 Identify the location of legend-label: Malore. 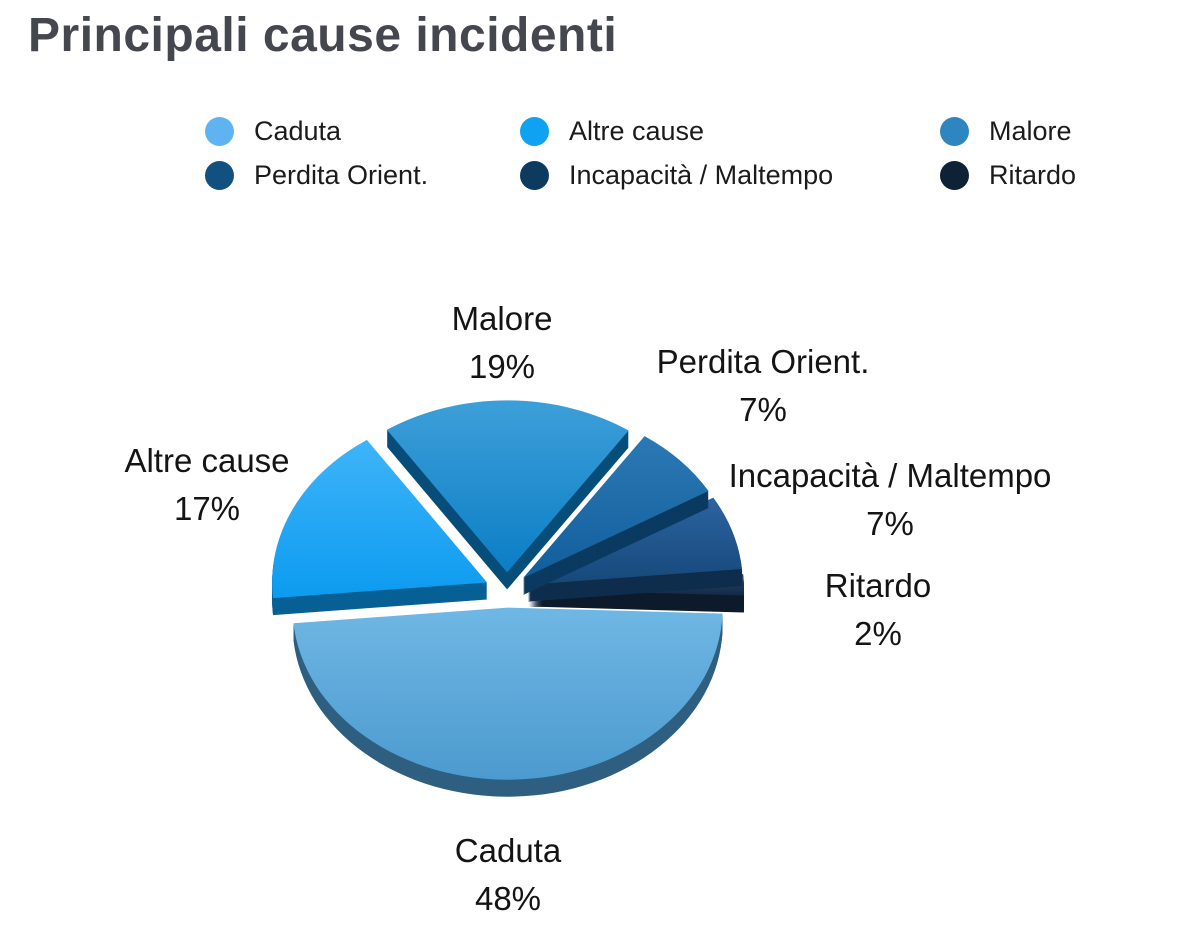
(1030, 130).